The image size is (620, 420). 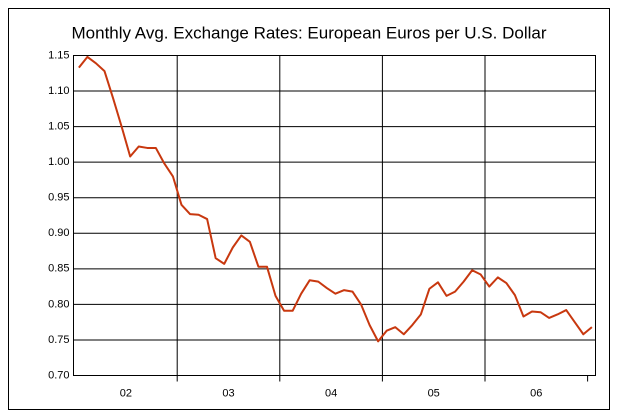 I want to click on y-tick-label: 1.00, so click(x=58, y=162).